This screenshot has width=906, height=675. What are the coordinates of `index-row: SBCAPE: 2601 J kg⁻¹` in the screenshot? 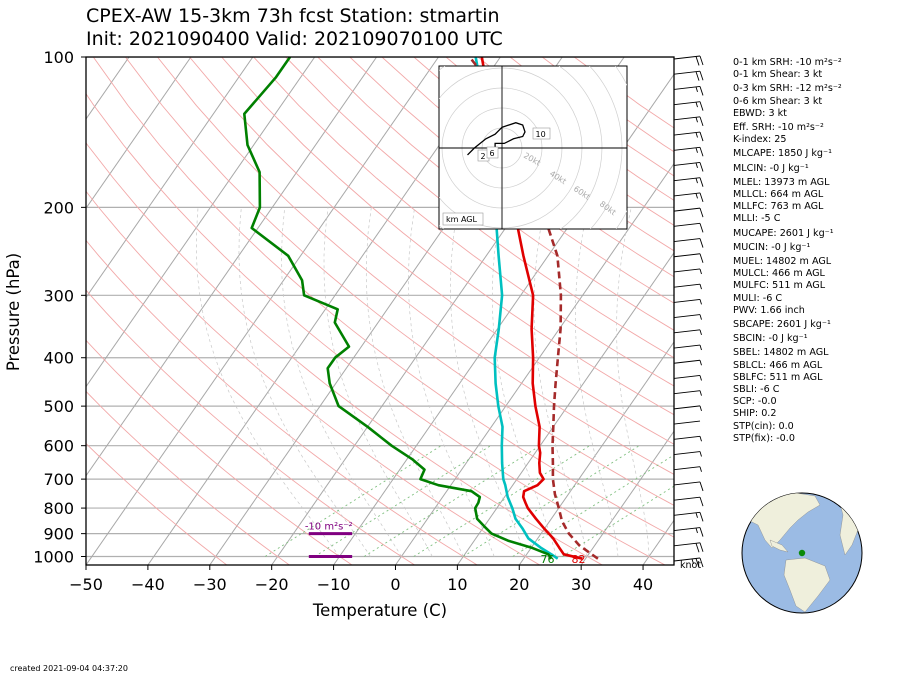 It's located at (782, 325).